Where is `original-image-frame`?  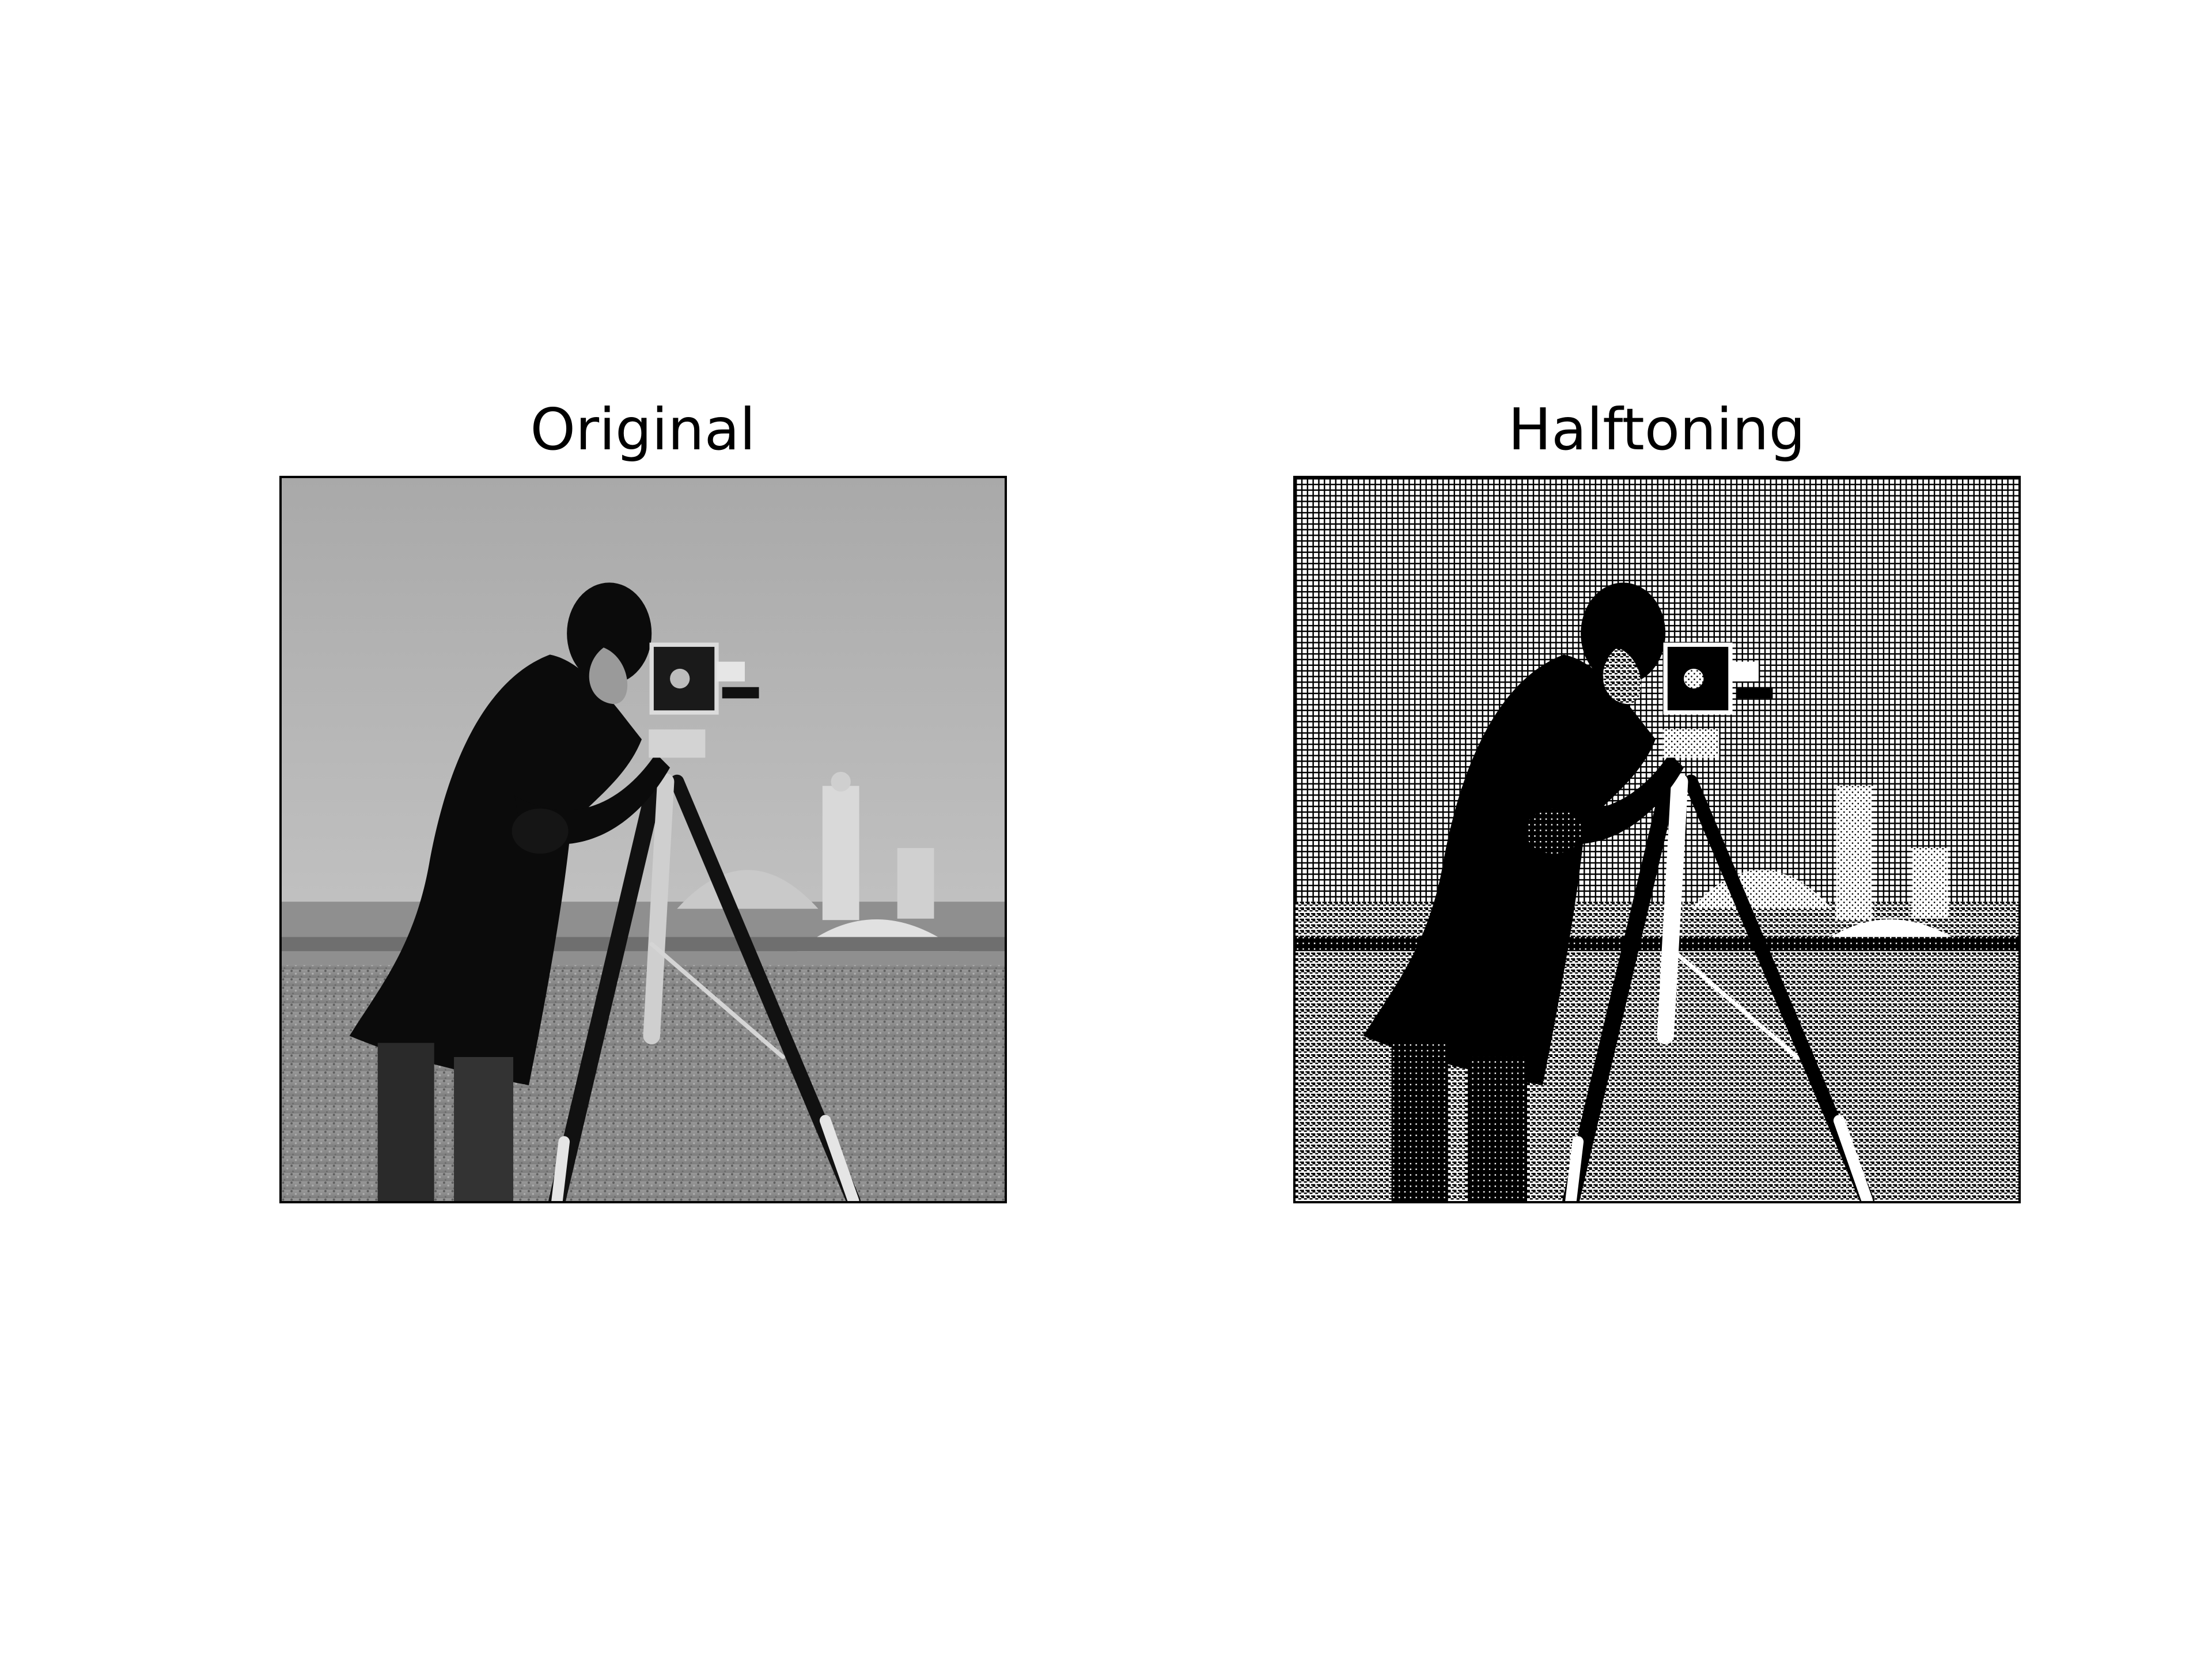 original-image-frame is located at coordinates (643, 839).